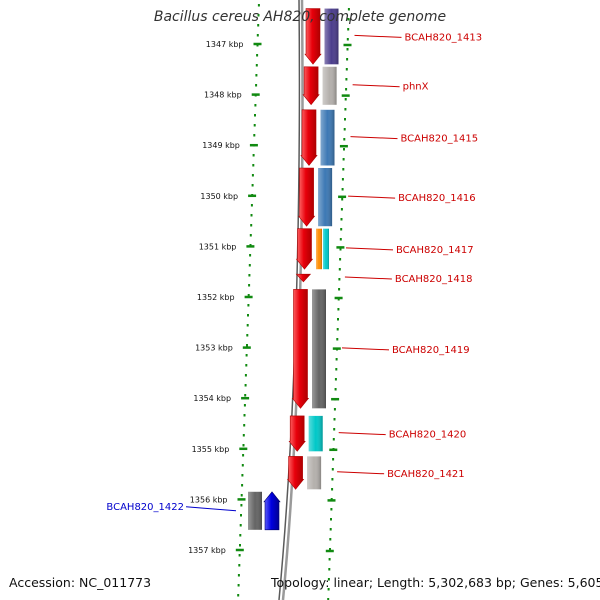  Describe the element at coordinates (216, 297) in the screenshot. I see `scale-tick-label: 1352 kbp` at that location.